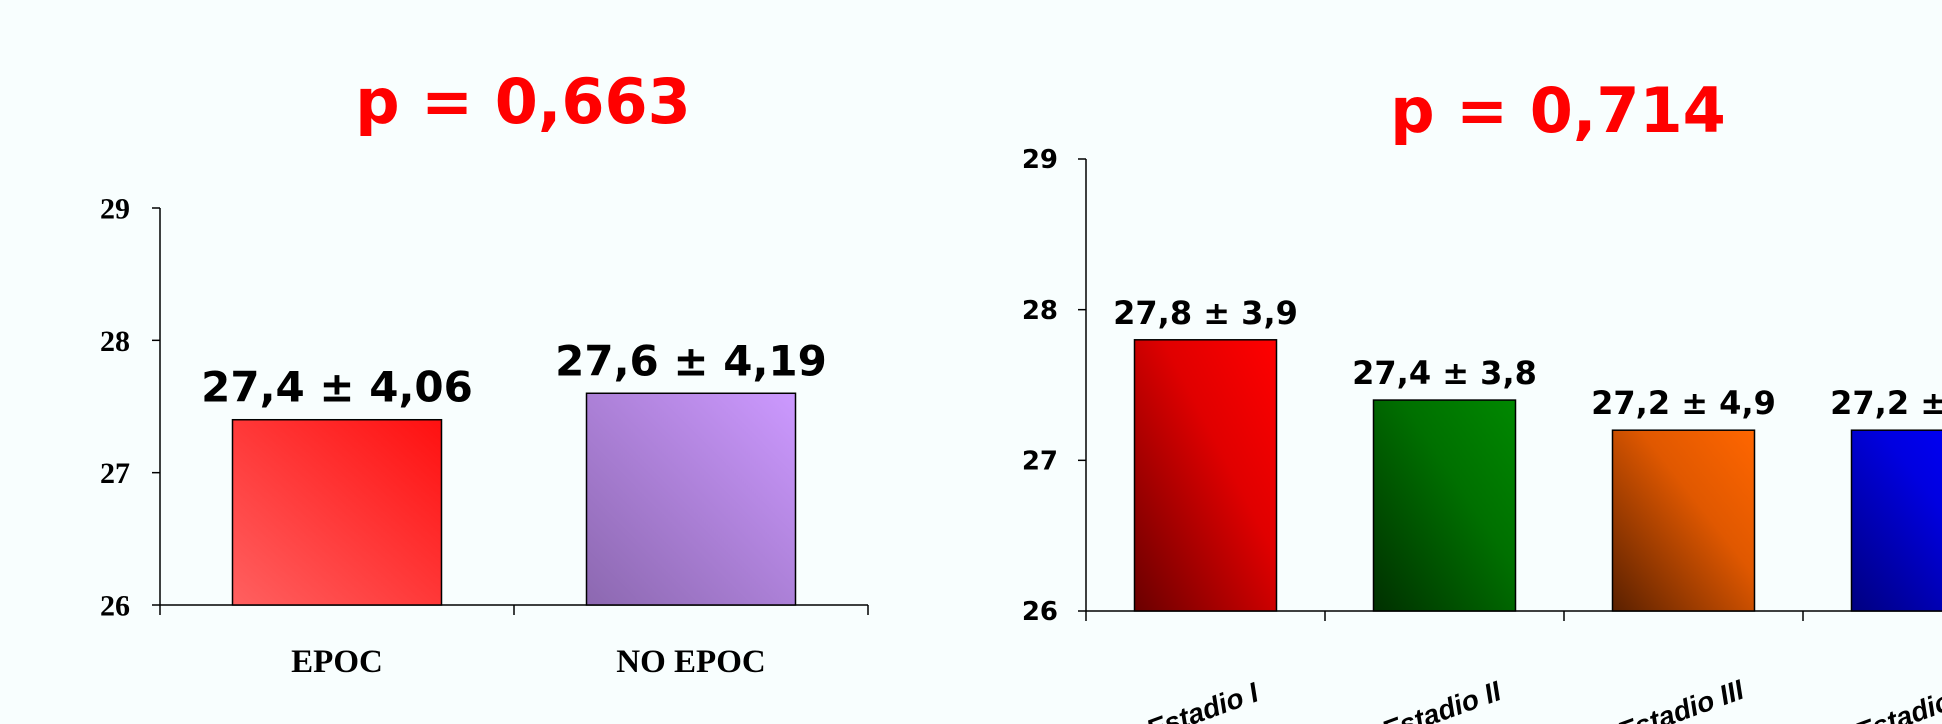 The height and width of the screenshot is (724, 1942). Describe the element at coordinates (1683, 403) in the screenshot. I see `data-label: 27,2 ± 4,9` at that location.